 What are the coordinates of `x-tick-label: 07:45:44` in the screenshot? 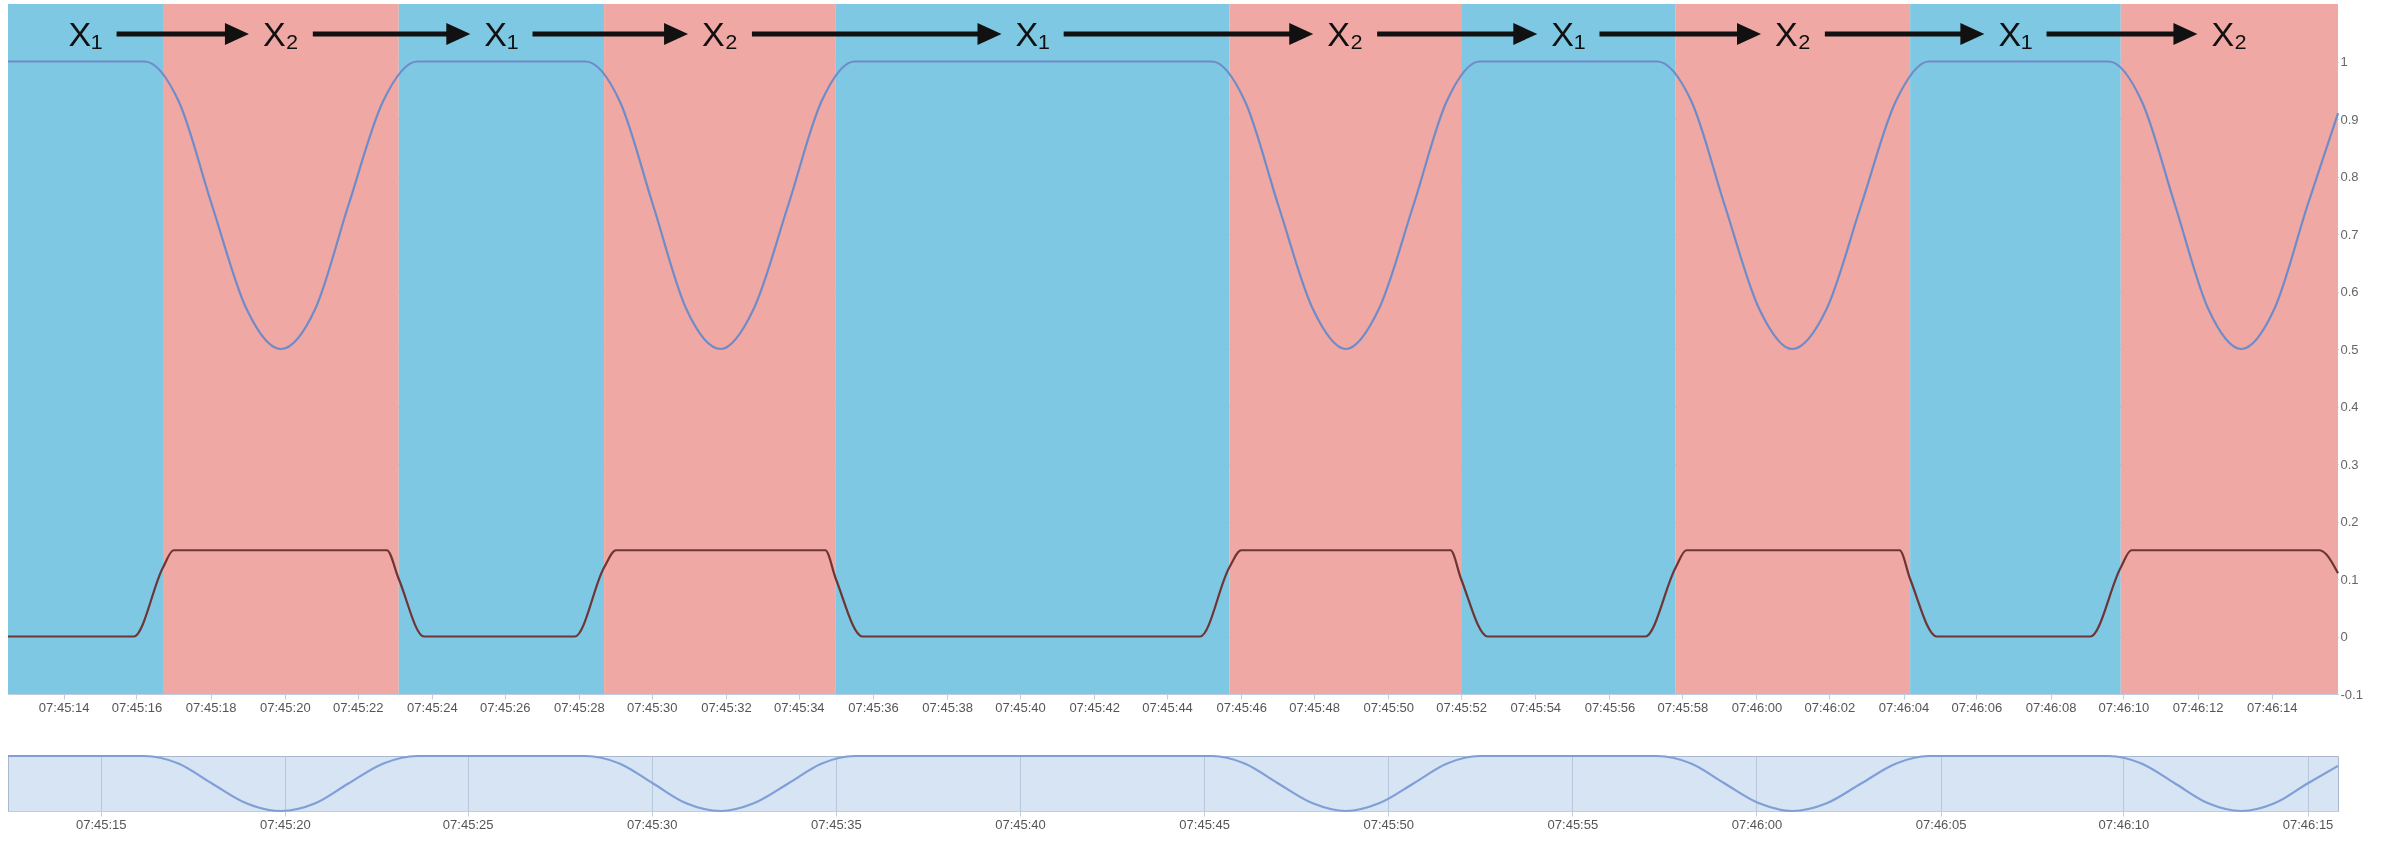 It's located at (1167, 707).